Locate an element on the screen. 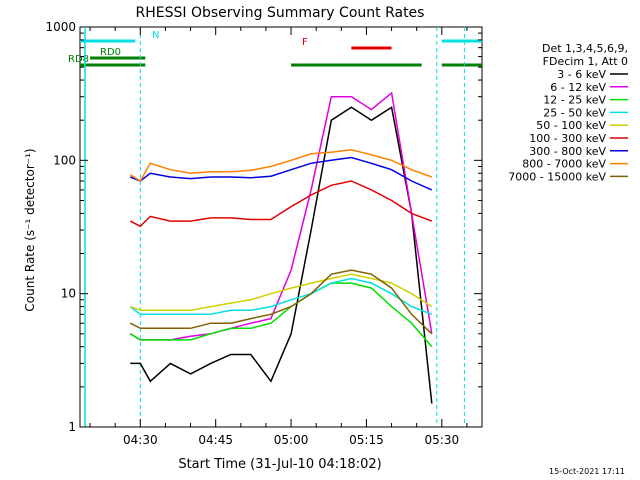 The width and height of the screenshot is (640, 480). legend-entry-label: 50 - 100 keV is located at coordinates (571, 125).